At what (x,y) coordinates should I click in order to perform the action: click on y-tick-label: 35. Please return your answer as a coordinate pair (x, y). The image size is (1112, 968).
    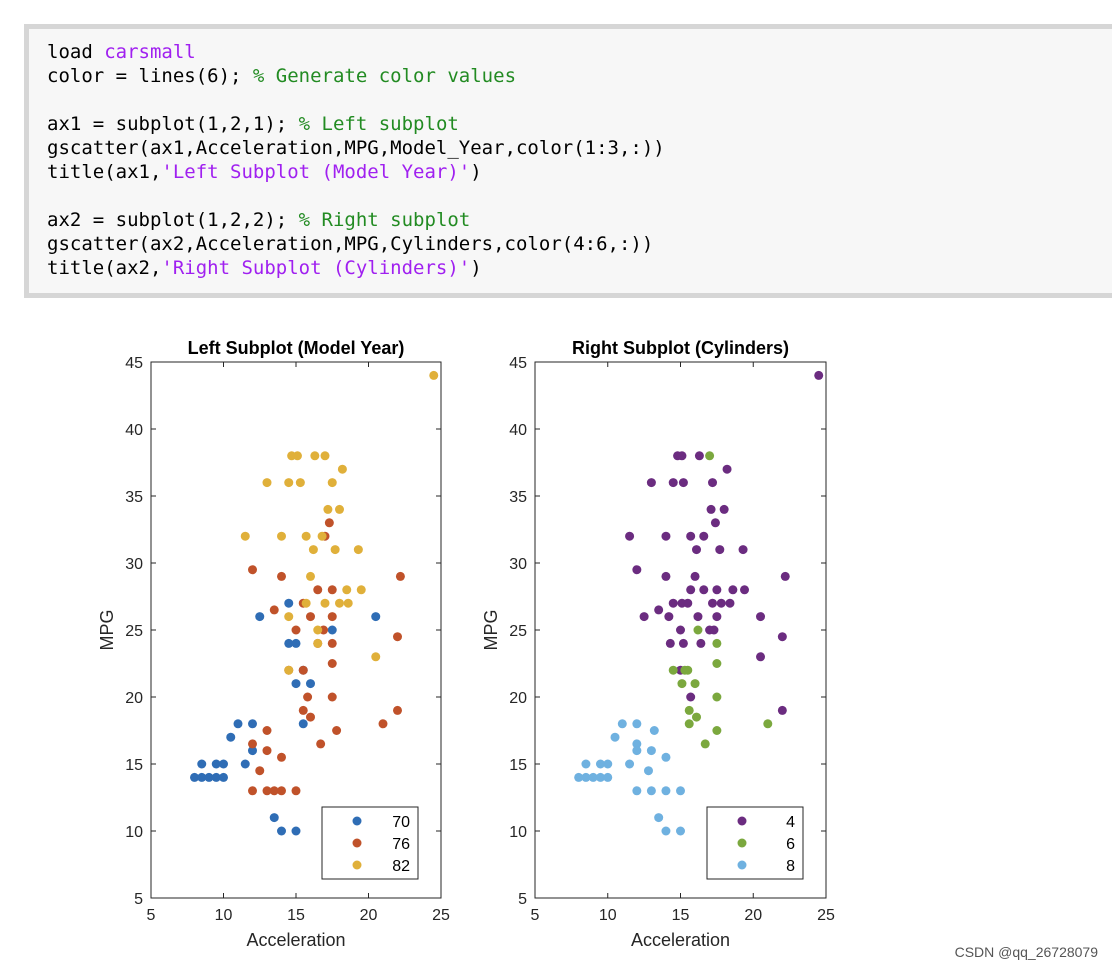
    Looking at the image, I should click on (518, 497).